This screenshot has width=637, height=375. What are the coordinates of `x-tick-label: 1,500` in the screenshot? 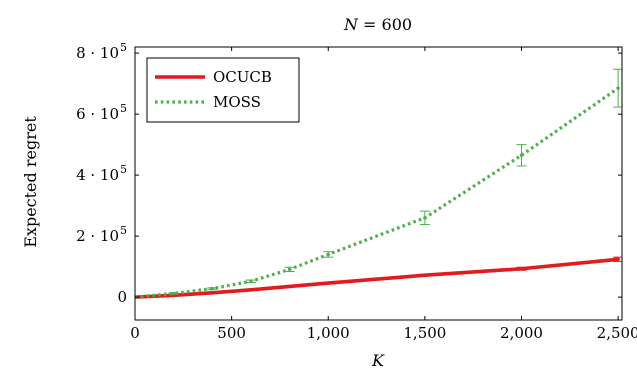 It's located at (424, 333).